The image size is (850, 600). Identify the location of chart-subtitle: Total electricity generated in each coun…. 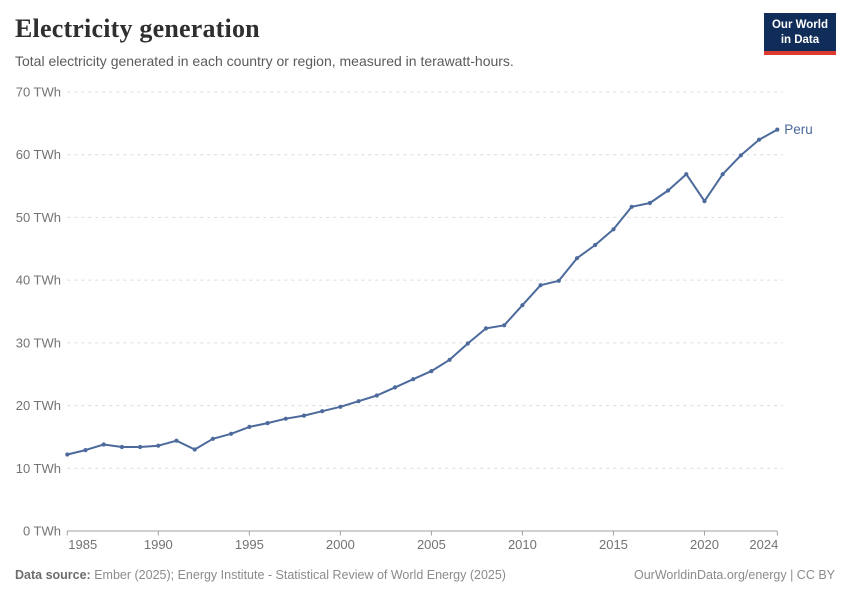
(264, 61).